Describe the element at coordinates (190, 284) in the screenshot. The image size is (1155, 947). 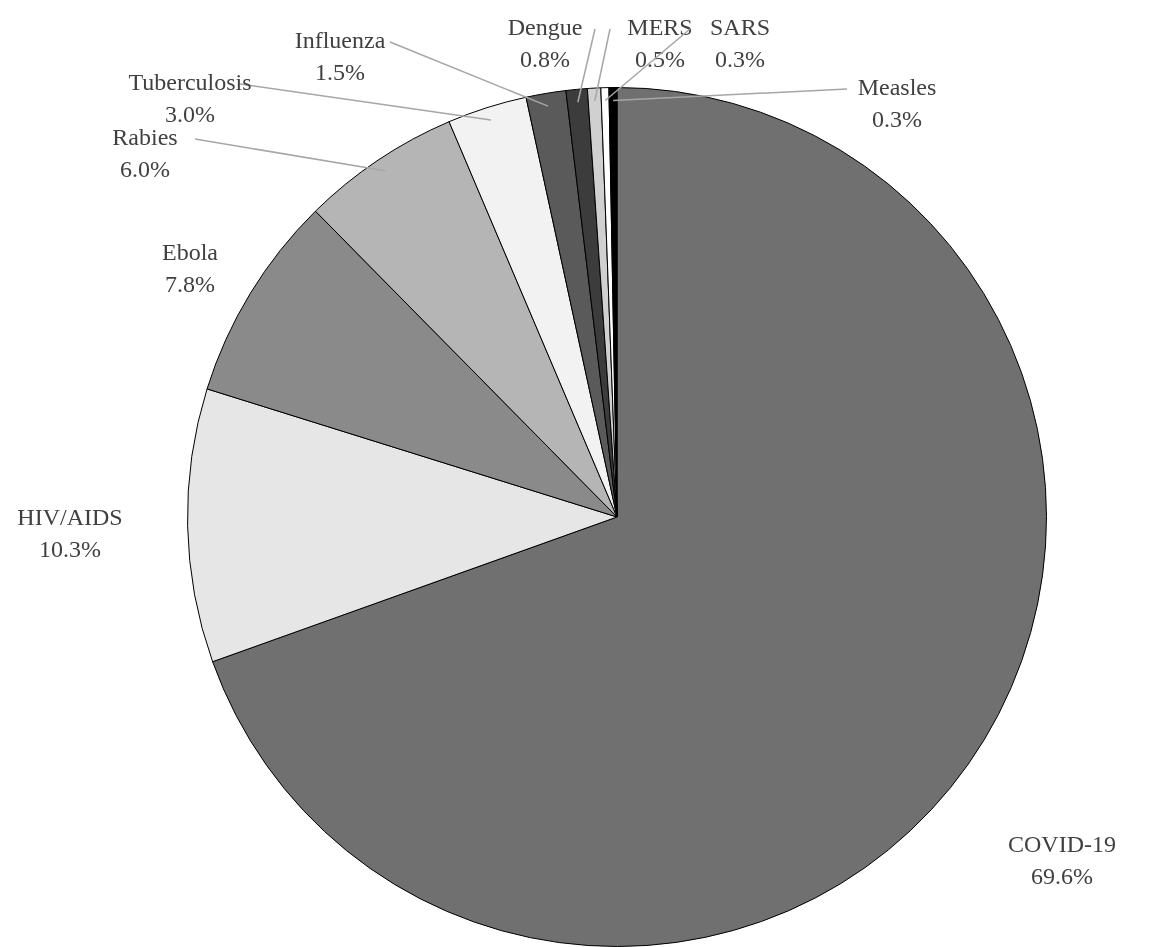
I see `data-label: 7.8%` at that location.